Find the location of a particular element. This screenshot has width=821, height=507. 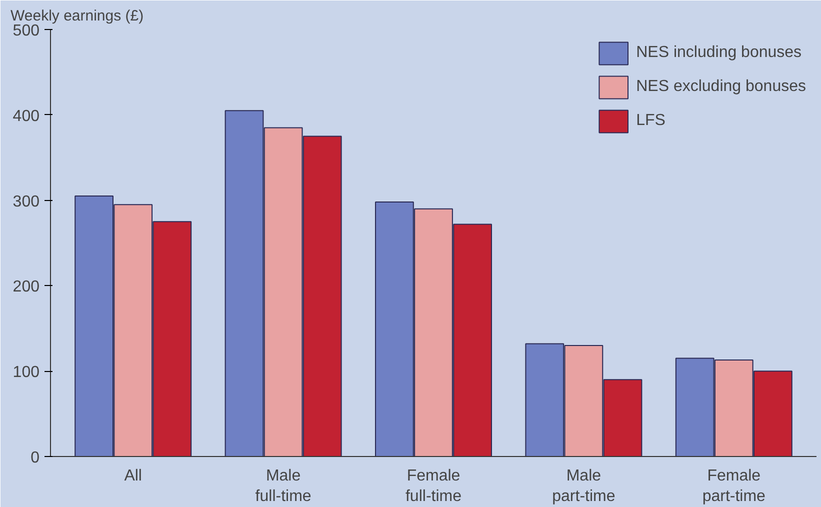

legend-label: NES excluding bonuses is located at coordinates (721, 87).